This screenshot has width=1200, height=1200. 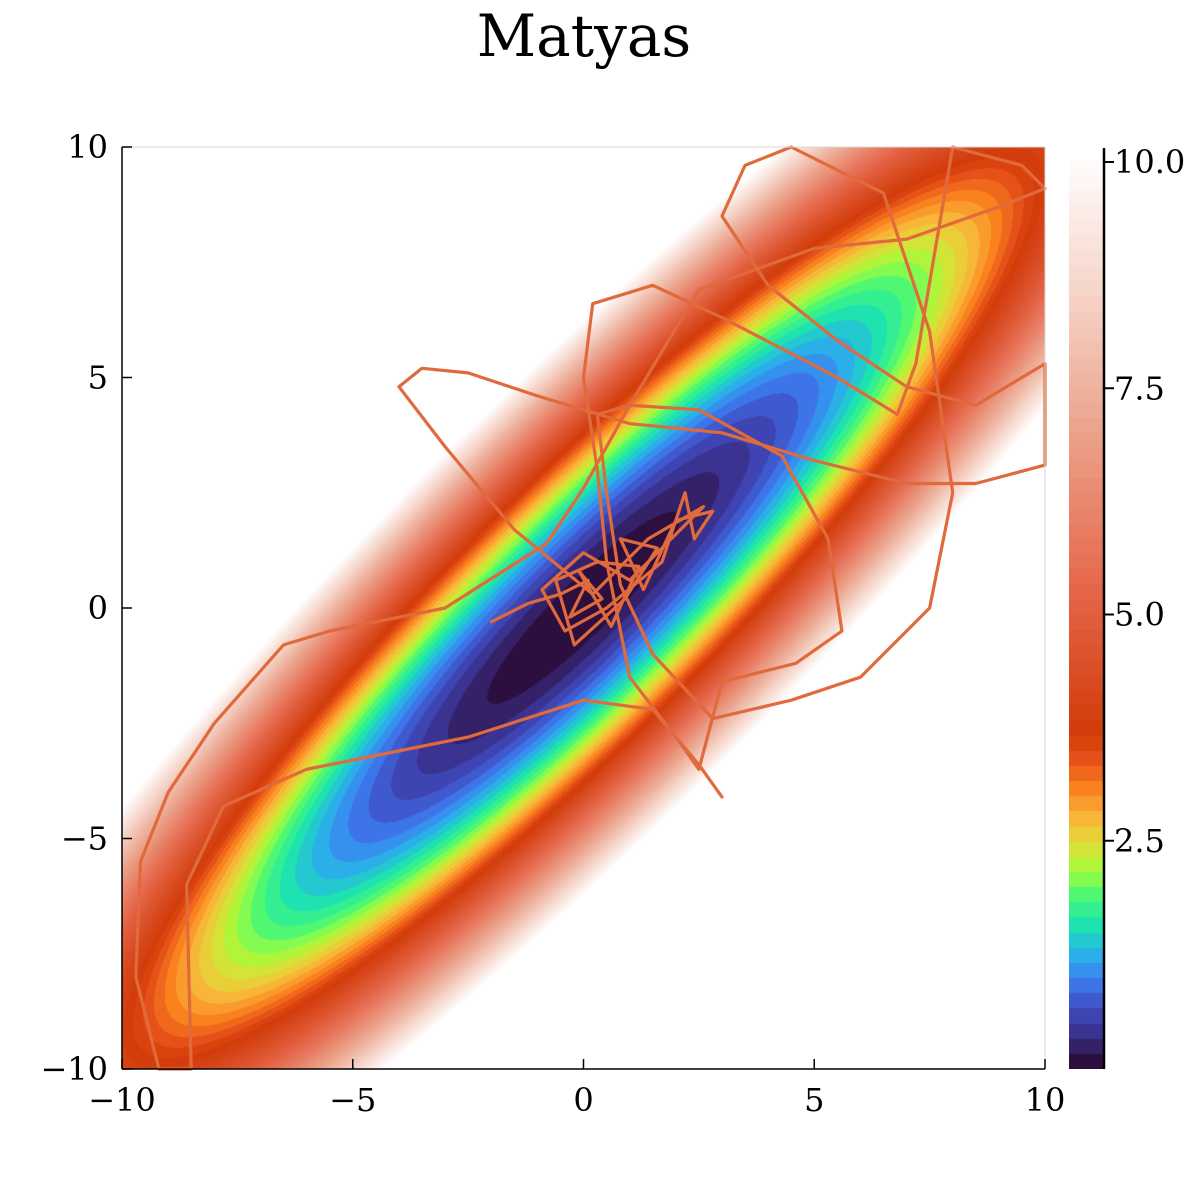 I want to click on colorbar: 2.5 5.0 7.5 10.0, so click(x=1127, y=606).